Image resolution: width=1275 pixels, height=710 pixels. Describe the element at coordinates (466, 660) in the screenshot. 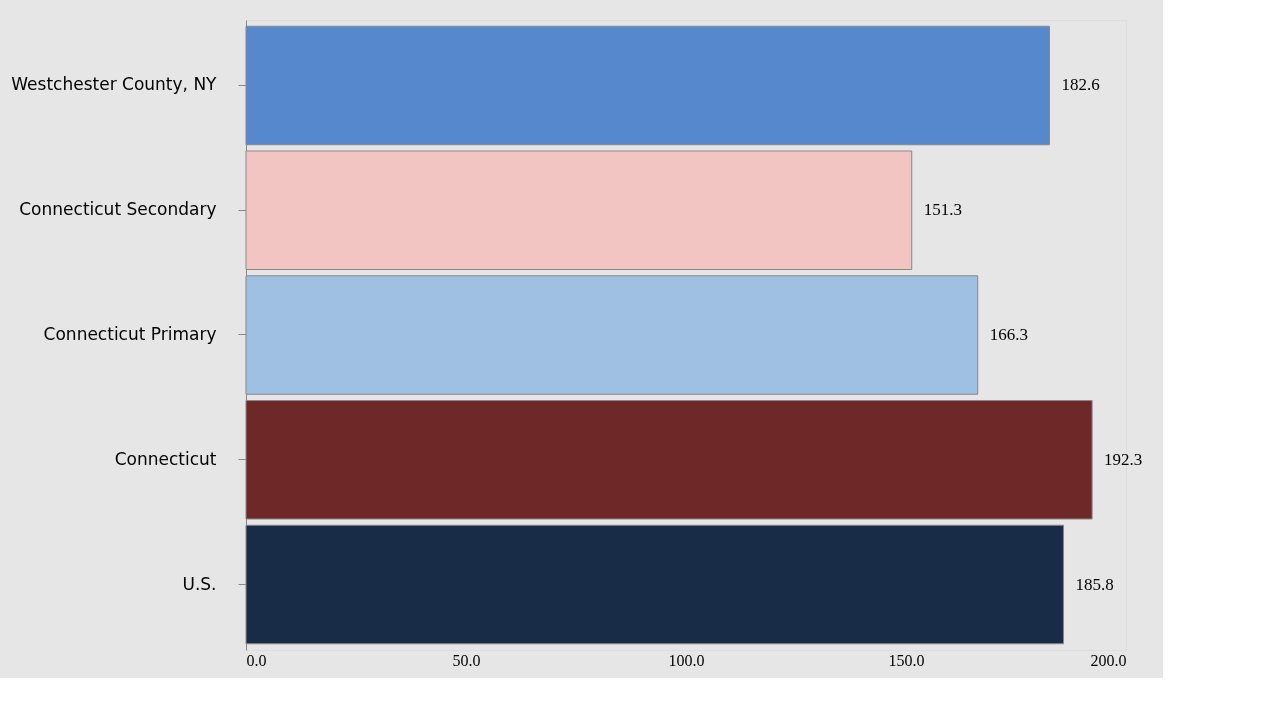

I see `x-tick-label: 50.0` at that location.